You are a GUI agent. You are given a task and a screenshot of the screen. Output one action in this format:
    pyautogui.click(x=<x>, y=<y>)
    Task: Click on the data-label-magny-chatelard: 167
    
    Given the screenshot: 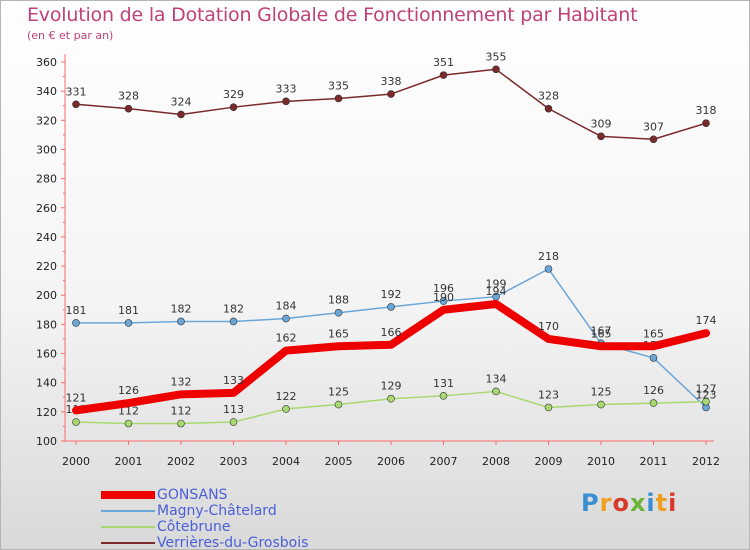 What is the action you would take?
    pyautogui.click(x=601, y=330)
    